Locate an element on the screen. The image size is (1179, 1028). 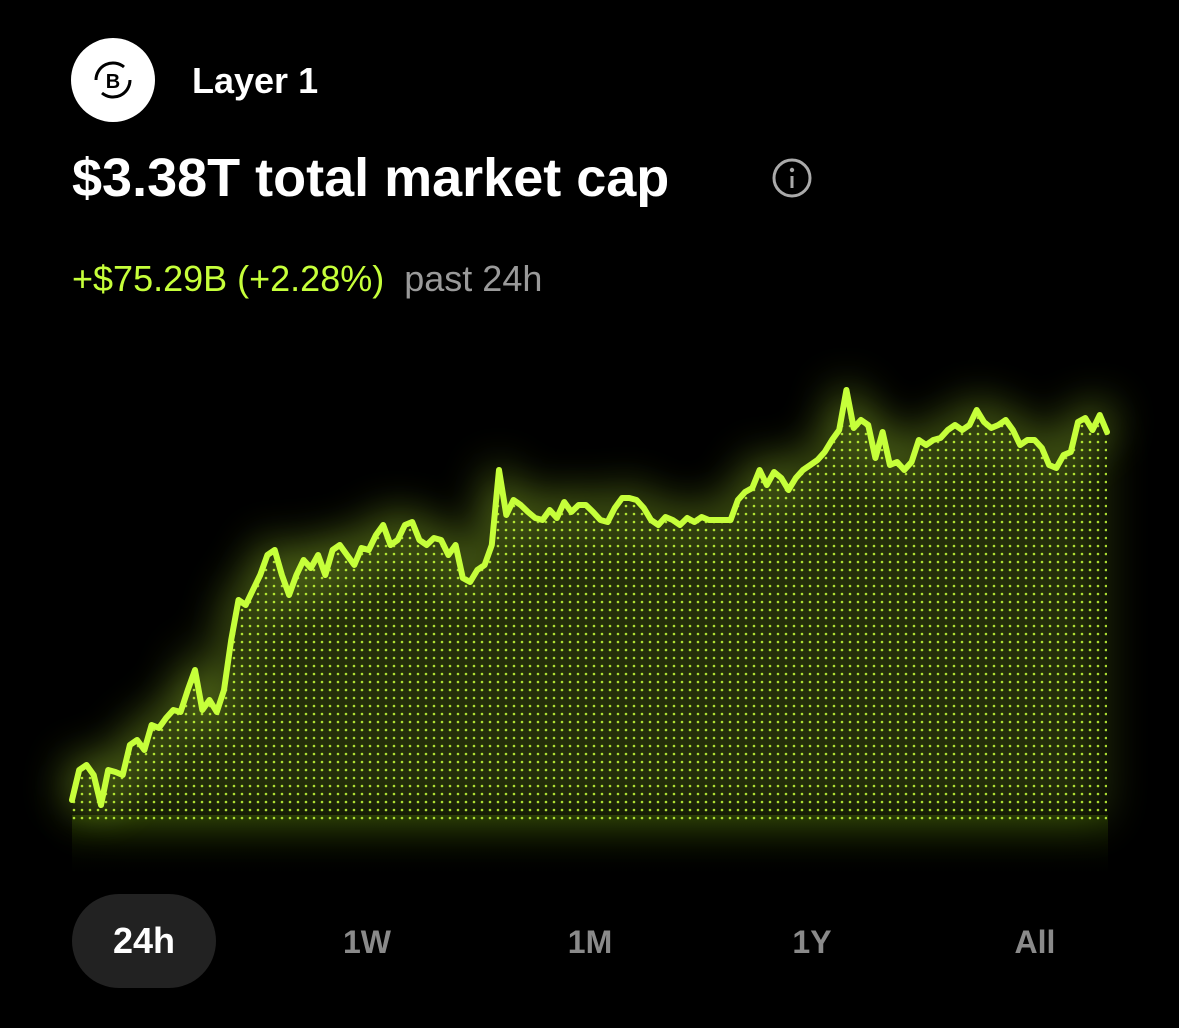
category-label: Layer 1 is located at coordinates (255, 80).